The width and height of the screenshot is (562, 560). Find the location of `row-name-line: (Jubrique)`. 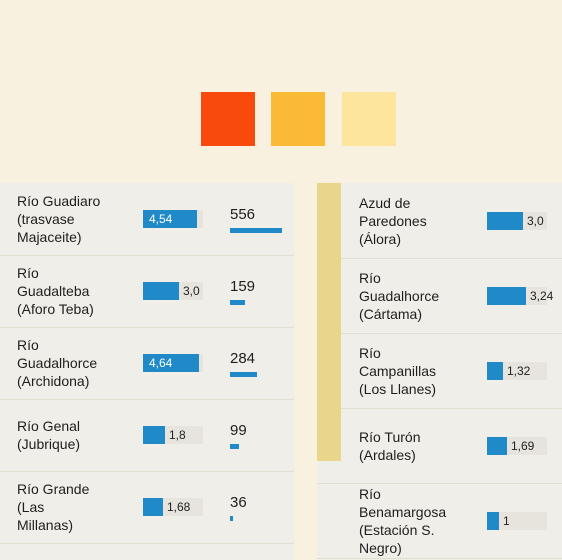

row-name-line: (Jubrique) is located at coordinates (49, 444).